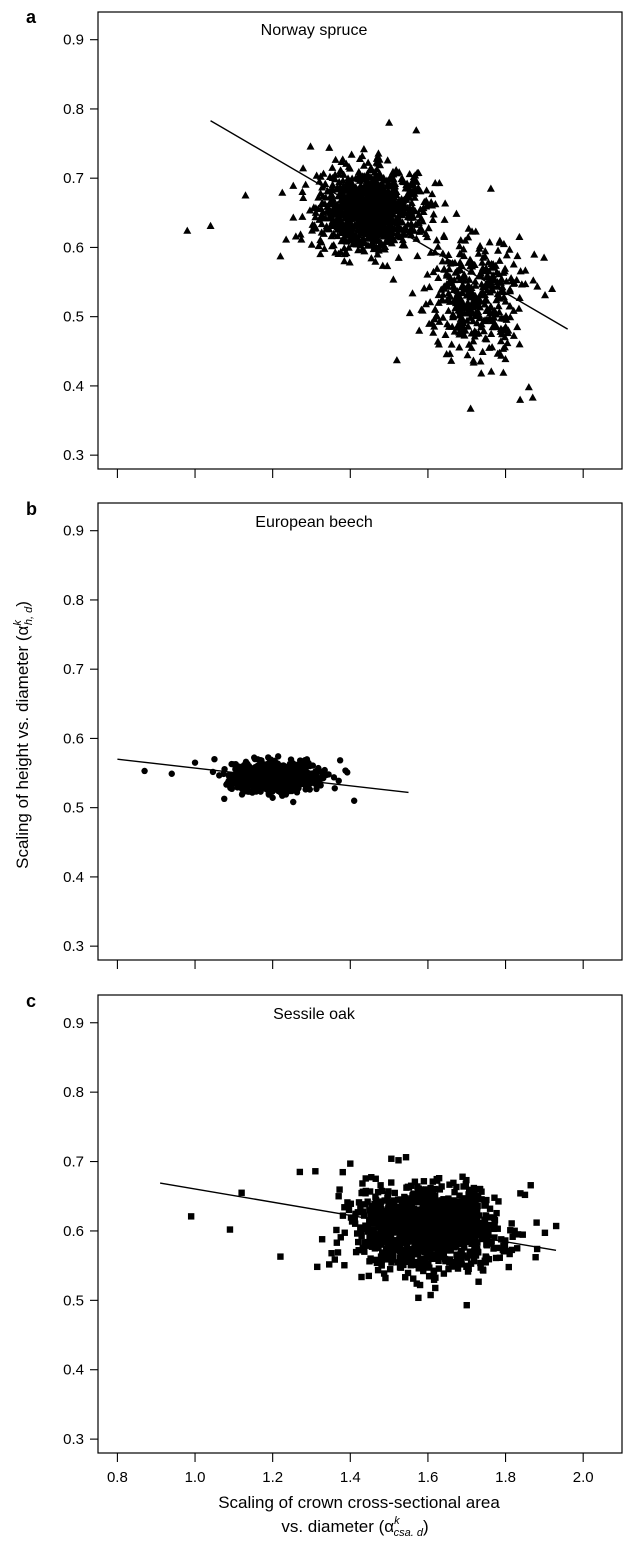 The image size is (623, 1545). What do you see at coordinates (73, 1162) in the screenshot?
I see `y-tick-label-c: 0.7` at bounding box center [73, 1162].